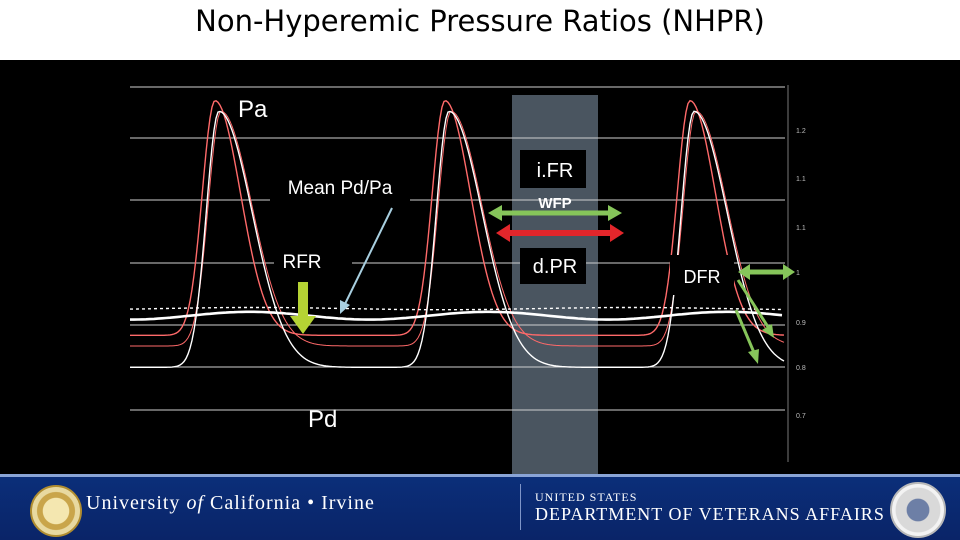 This screenshot has width=960, height=540. I want to click on dfr-arrows, so click(764, 314).